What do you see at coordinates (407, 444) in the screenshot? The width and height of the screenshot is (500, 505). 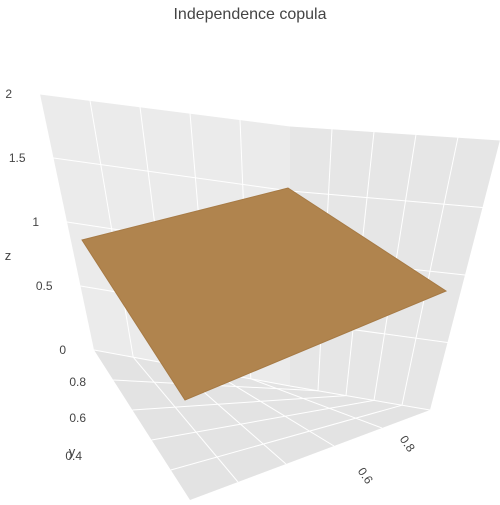 I see `x-tick-label: 0.8` at bounding box center [407, 444].